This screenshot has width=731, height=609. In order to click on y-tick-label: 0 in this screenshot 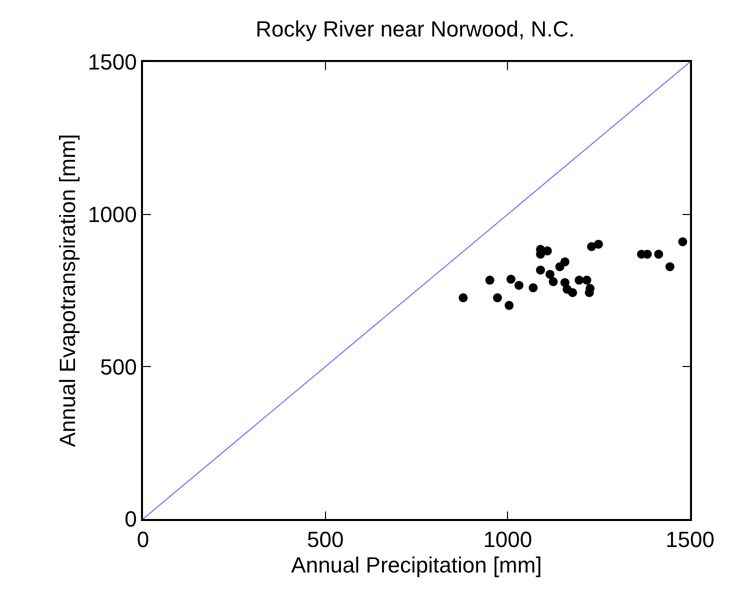, I will do `click(130, 519)`.